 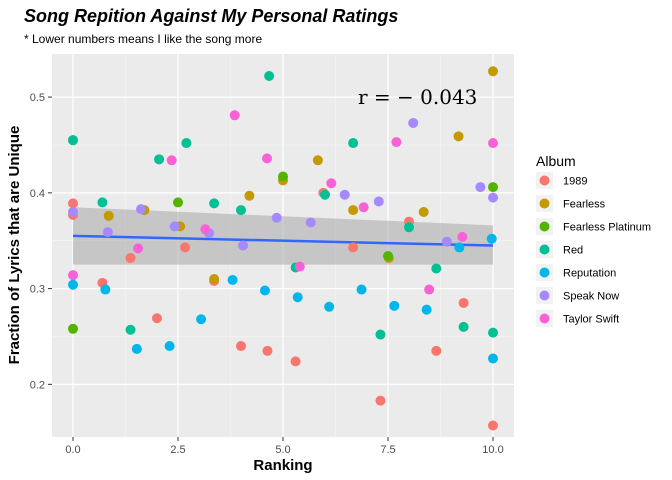 I want to click on trend-line, so click(x=283, y=240).